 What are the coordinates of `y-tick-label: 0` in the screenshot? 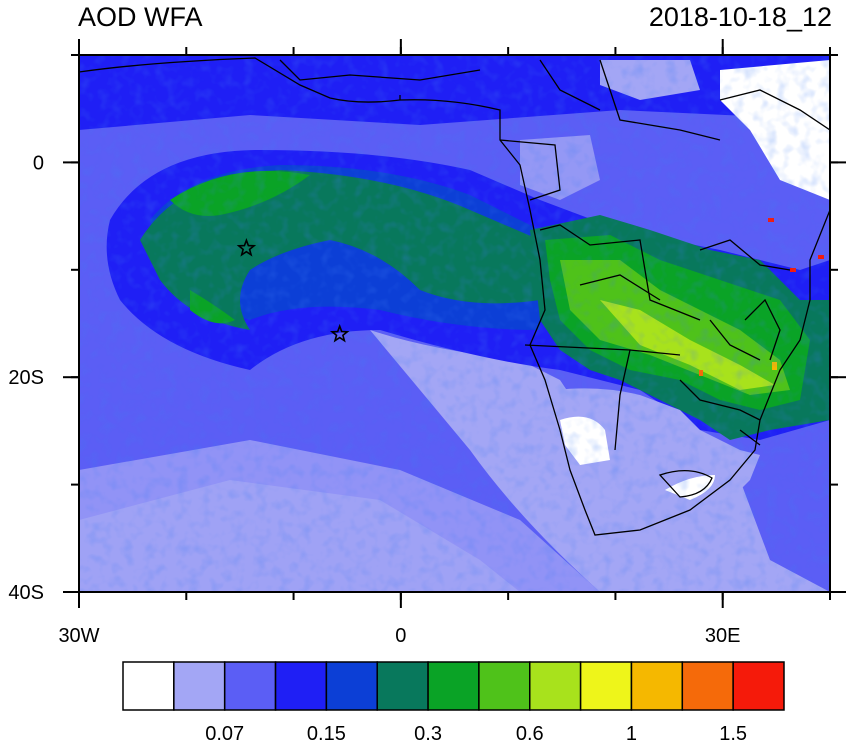 It's located at (38, 163).